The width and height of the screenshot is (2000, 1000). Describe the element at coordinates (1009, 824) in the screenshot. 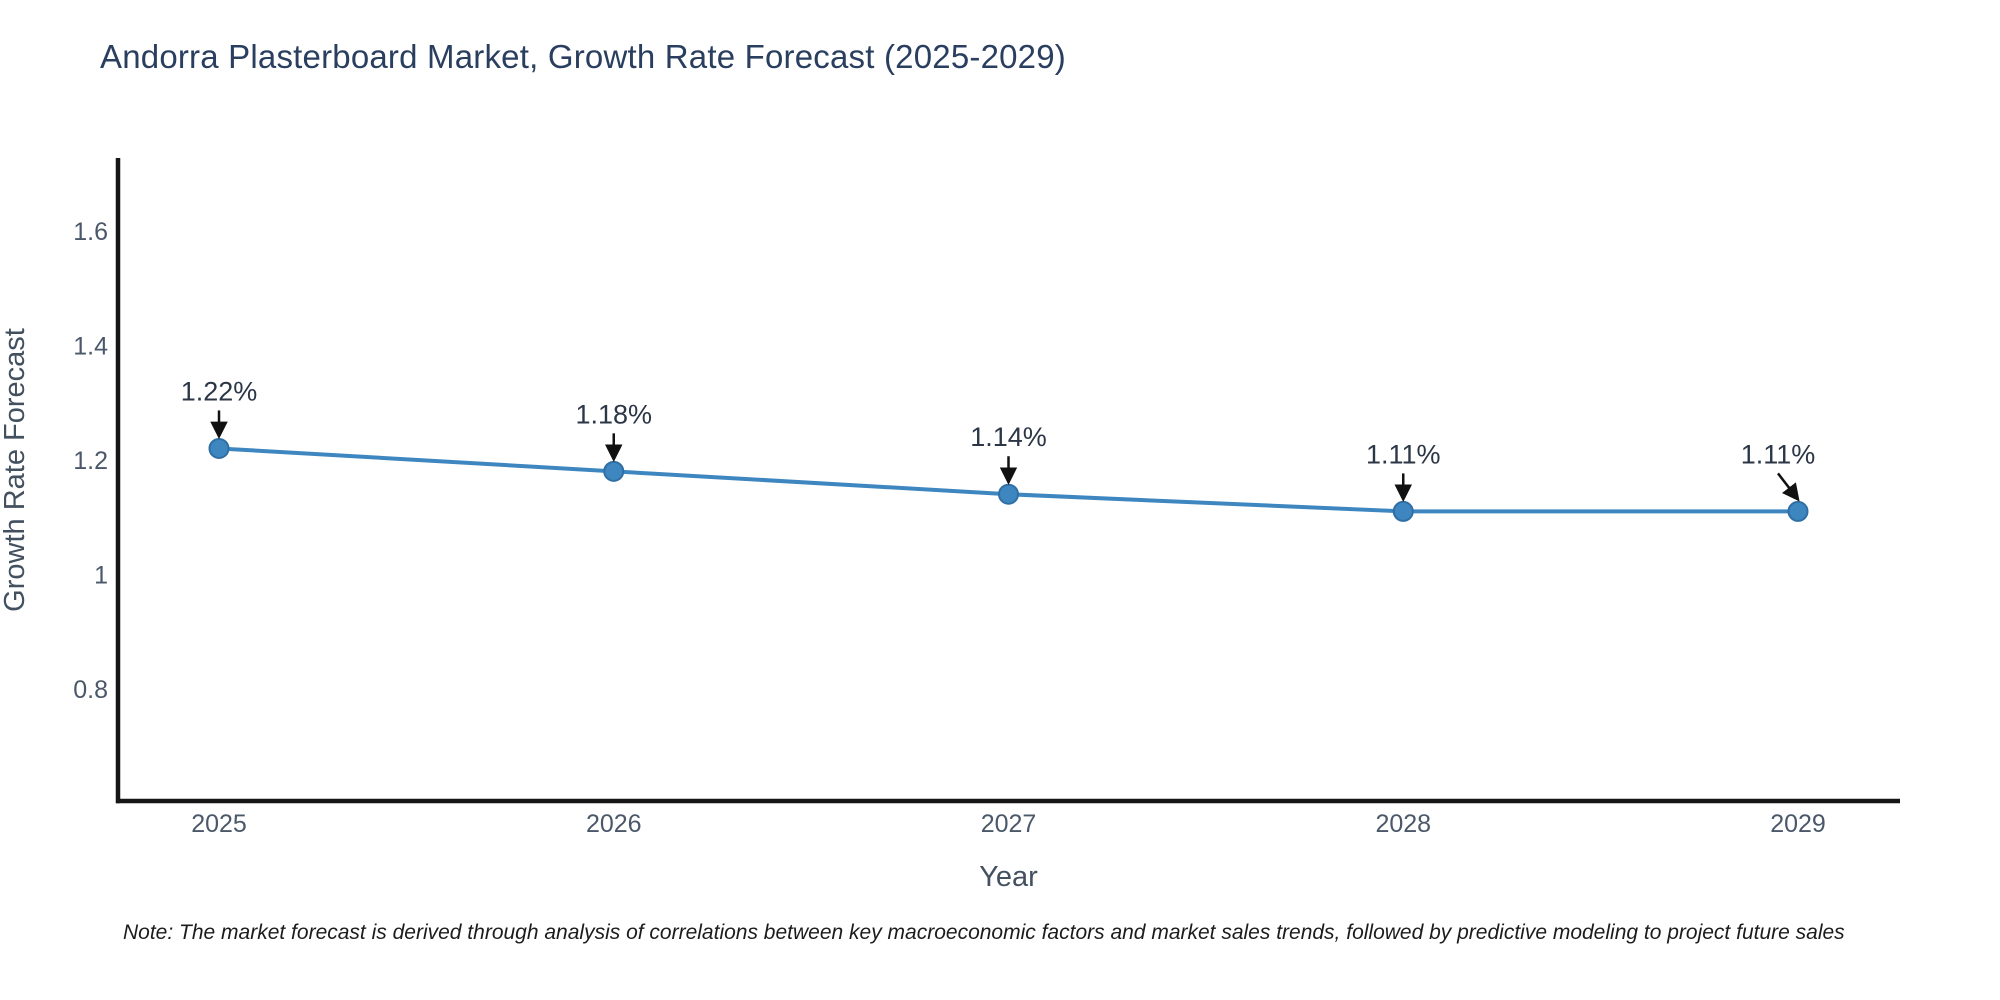

I see `x-tick-label: 2027` at that location.